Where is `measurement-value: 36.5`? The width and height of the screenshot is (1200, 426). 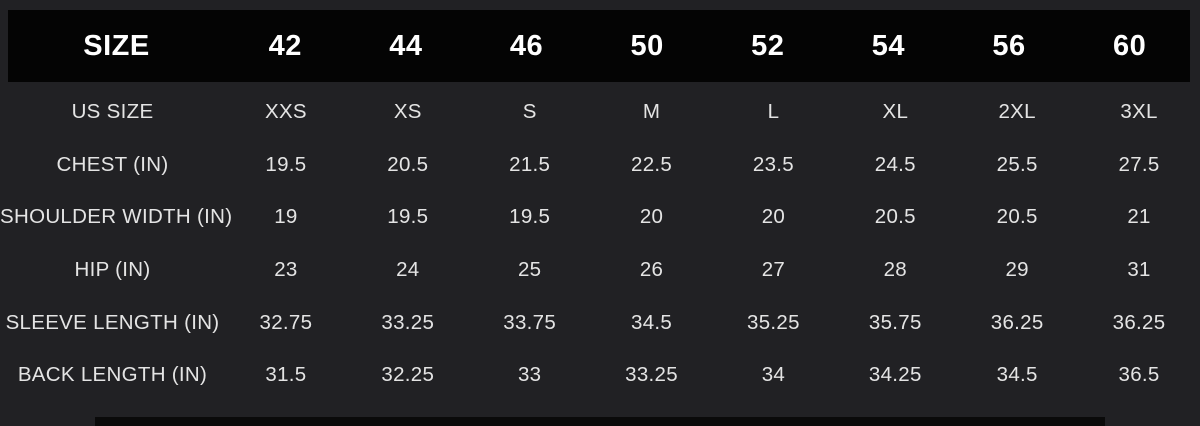
measurement-value: 36.5 is located at coordinates (1139, 375).